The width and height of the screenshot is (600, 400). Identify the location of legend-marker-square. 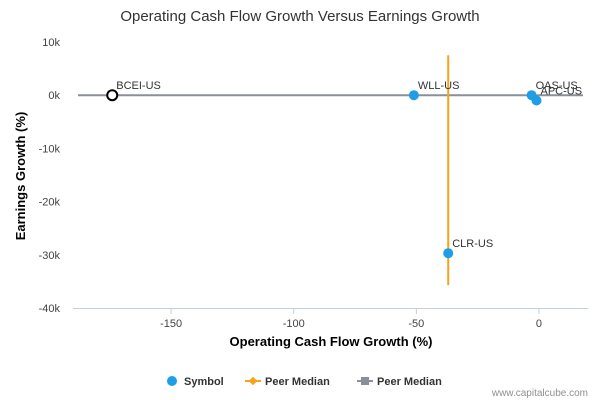
(365, 381).